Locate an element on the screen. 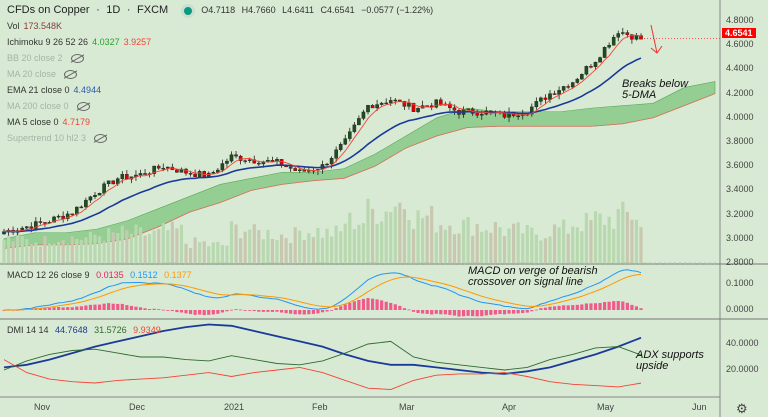 This screenshot has height=417, width=768. indicator-row: MA 200 close 0 is located at coordinates (81, 106).